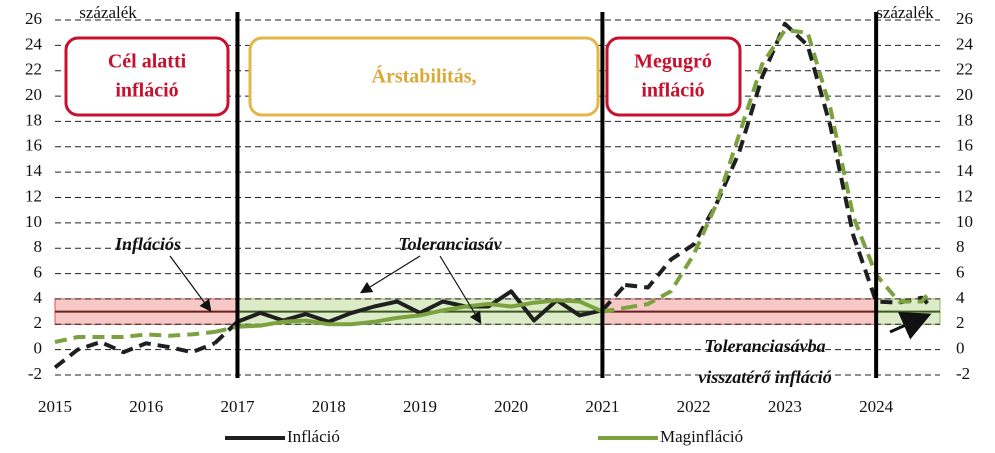 The height and width of the screenshot is (453, 995). I want to click on y2-tick-label: 16, so click(964, 145).